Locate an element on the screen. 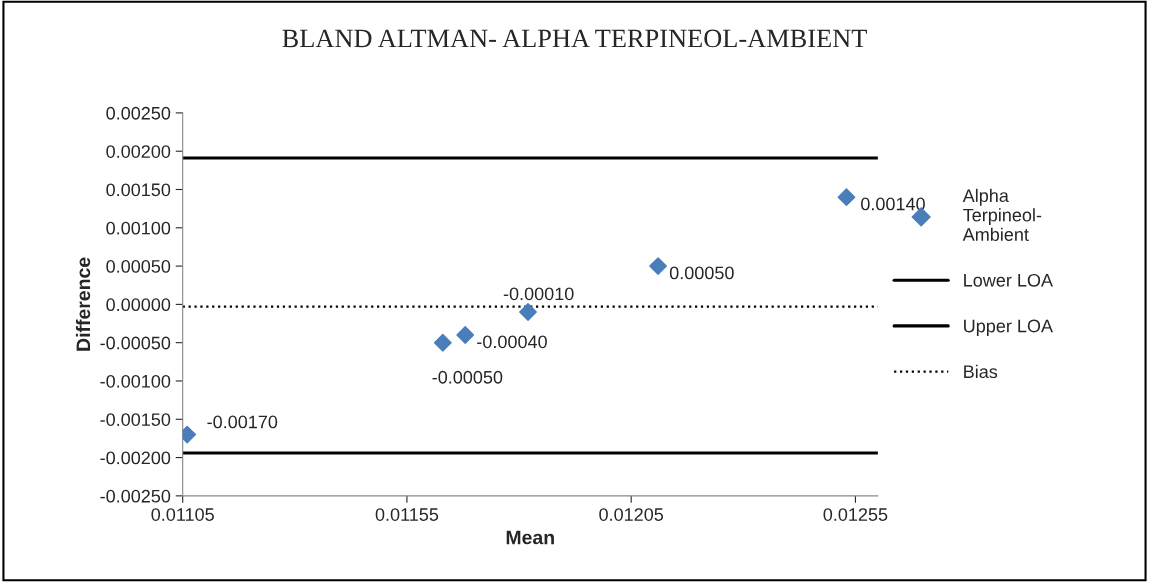 This screenshot has width=1149, height=582. y-tick-label: 0.00250 is located at coordinates (138, 113).